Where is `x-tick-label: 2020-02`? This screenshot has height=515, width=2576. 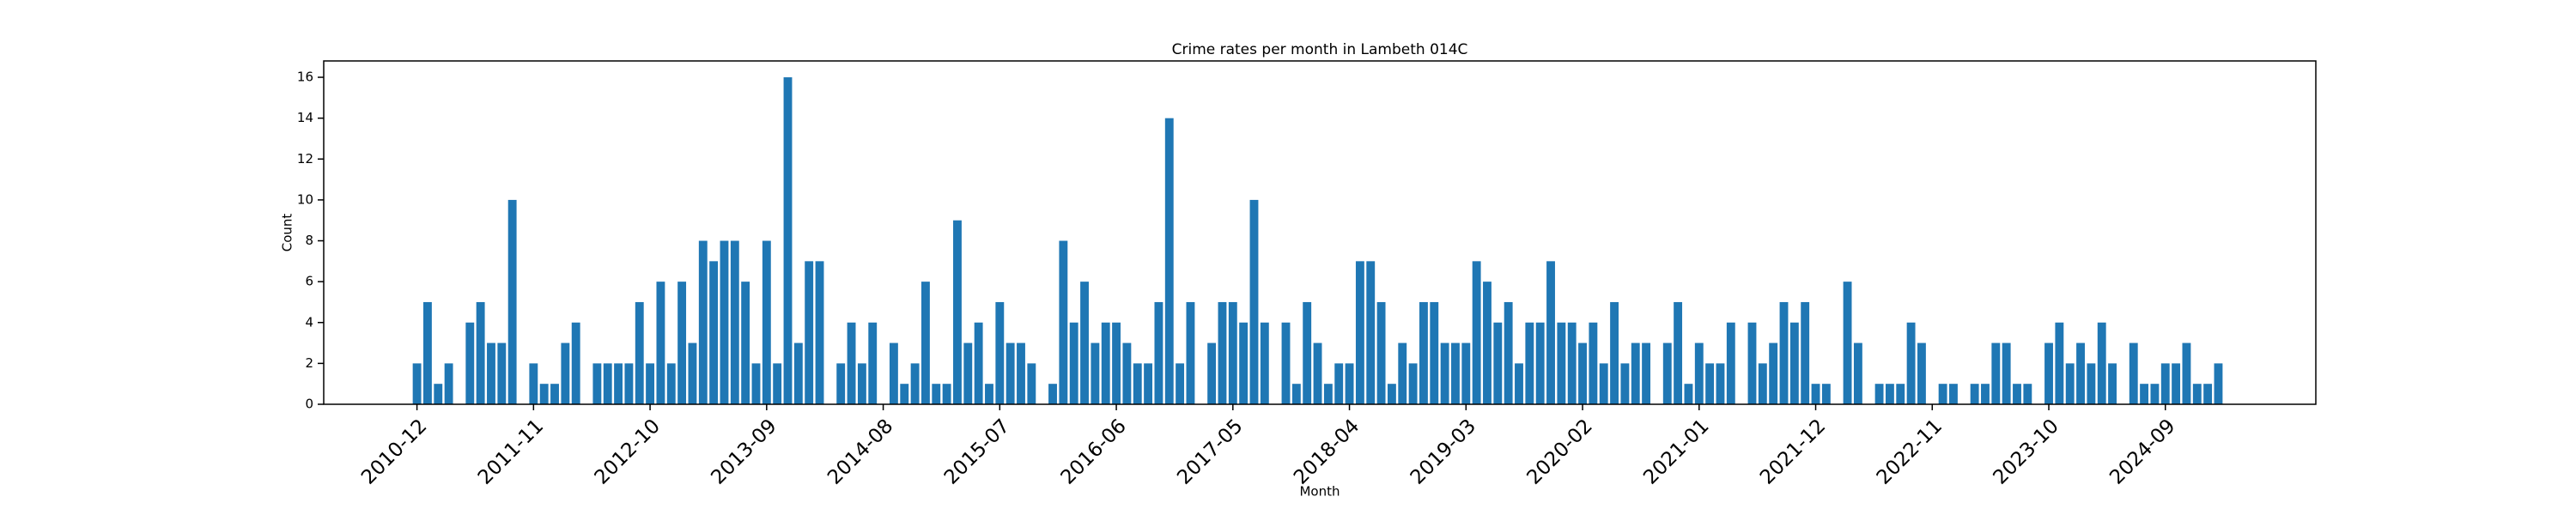
x-tick-label: 2020-02 is located at coordinates (1560, 451).